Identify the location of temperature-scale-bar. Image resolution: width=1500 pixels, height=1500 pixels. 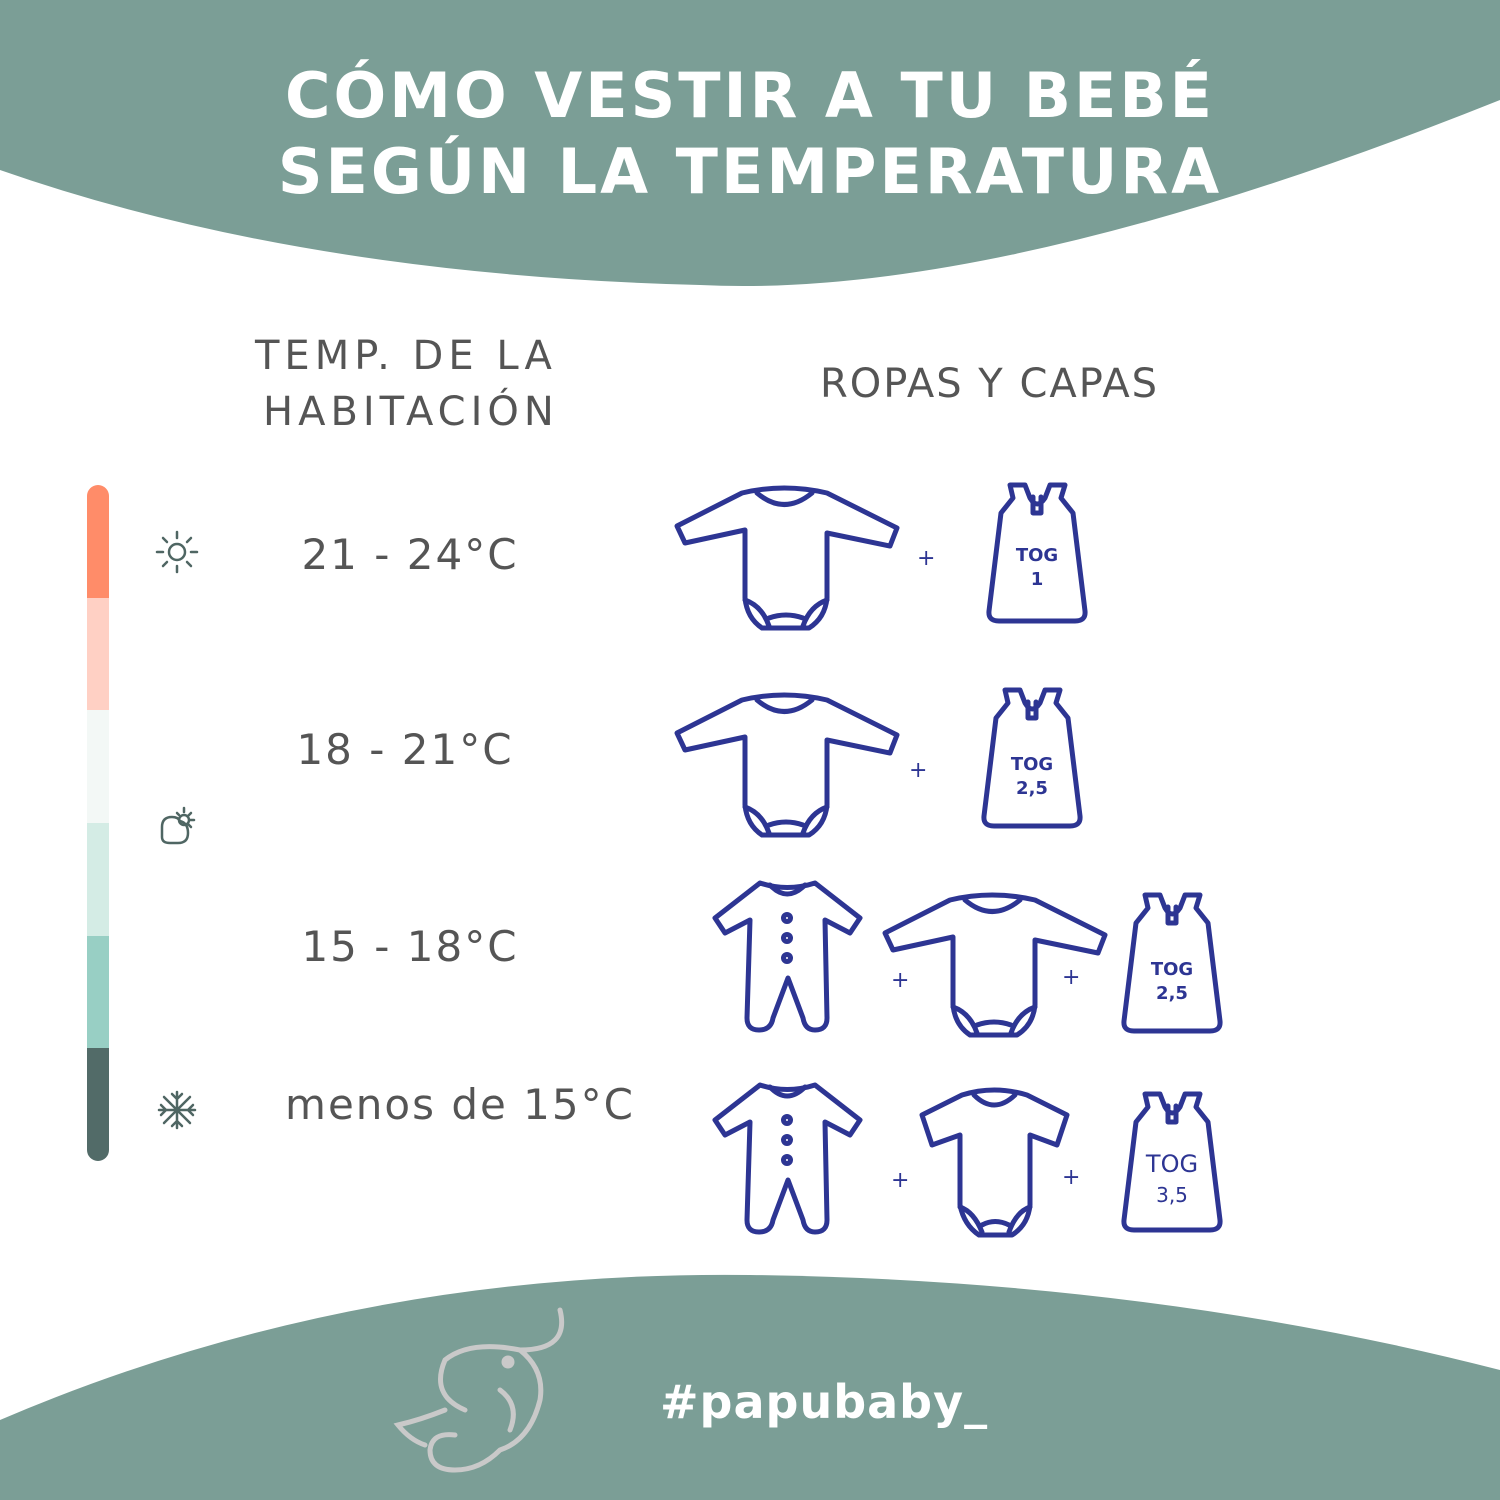
(98, 823).